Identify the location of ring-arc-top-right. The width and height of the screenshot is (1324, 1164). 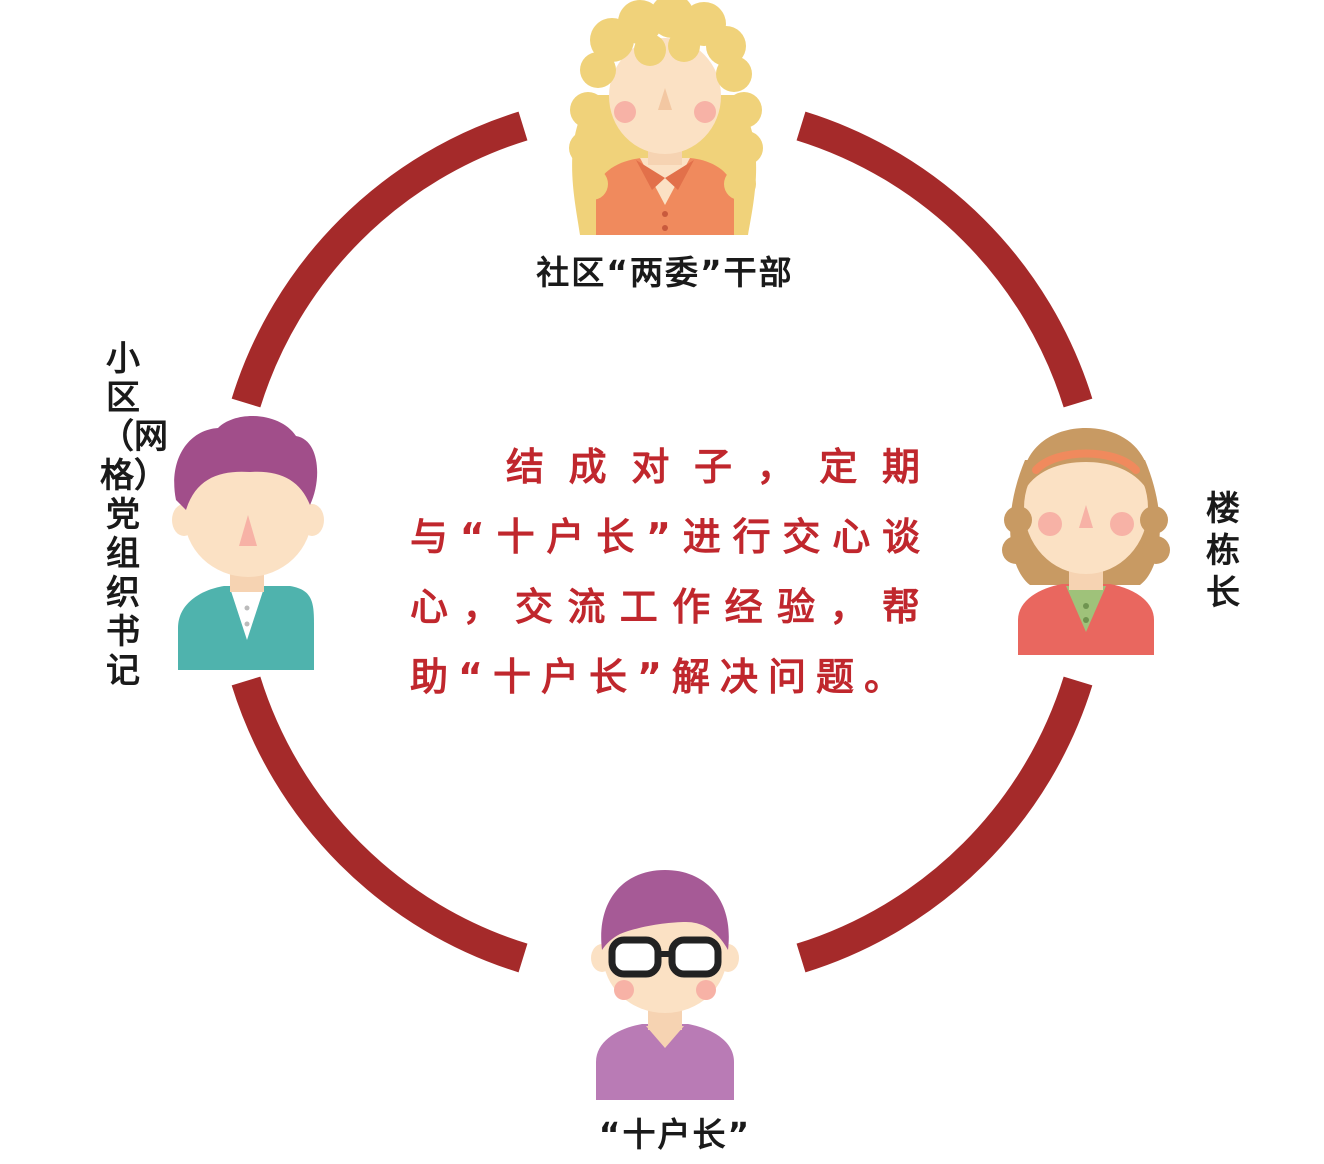
(944, 259).